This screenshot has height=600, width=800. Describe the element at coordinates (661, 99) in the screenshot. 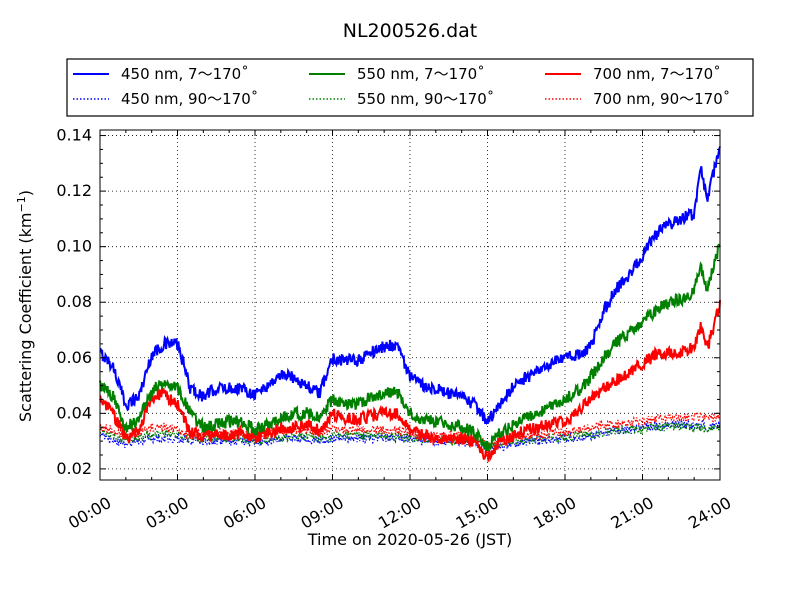

I see `legend-label: 700 nm, 90～170˚` at that location.